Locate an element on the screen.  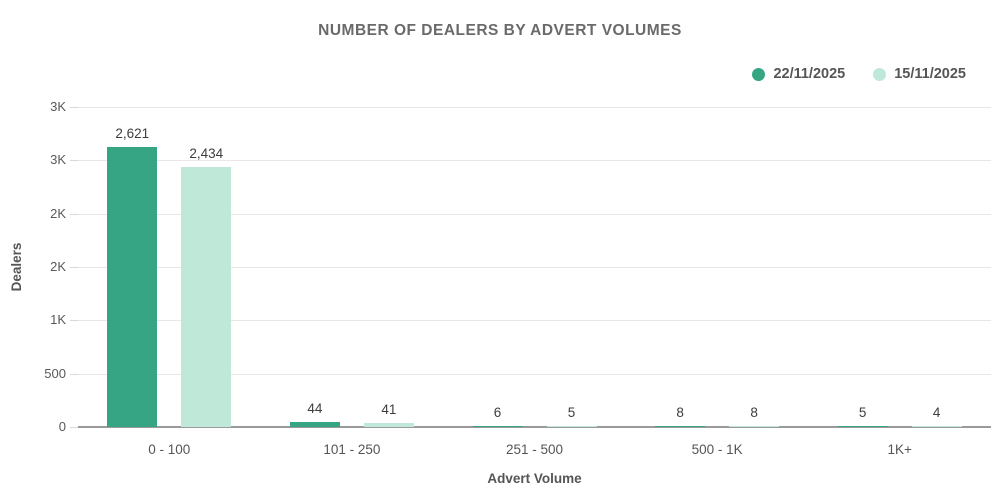
legend-label: 15/11/2025 is located at coordinates (930, 74).